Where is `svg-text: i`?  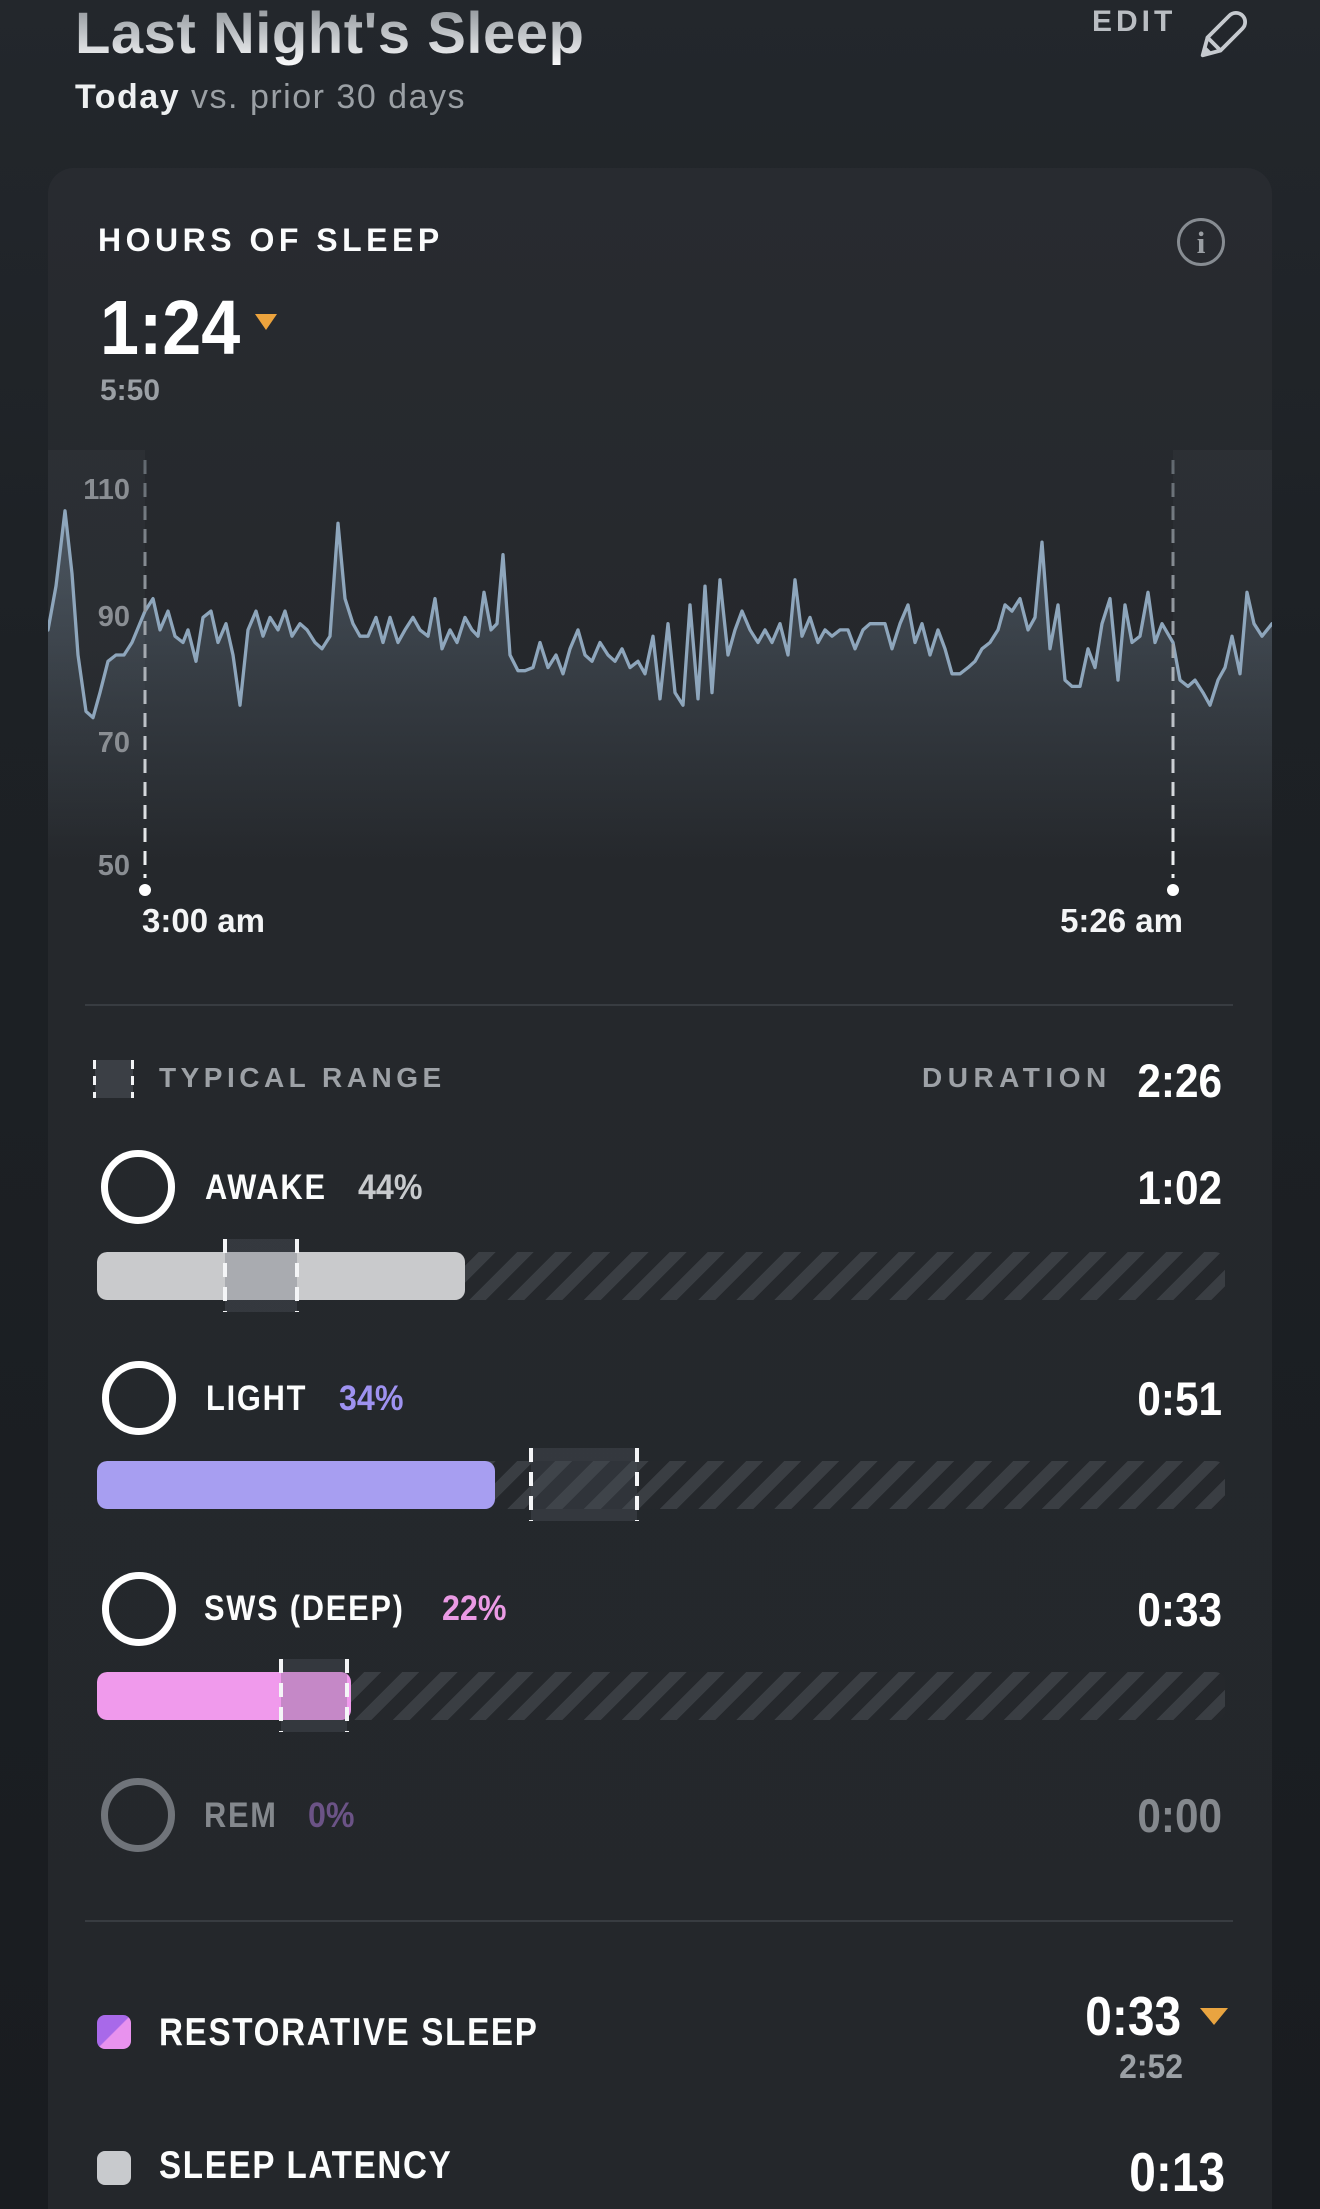 svg-text: i is located at coordinates (1201, 242).